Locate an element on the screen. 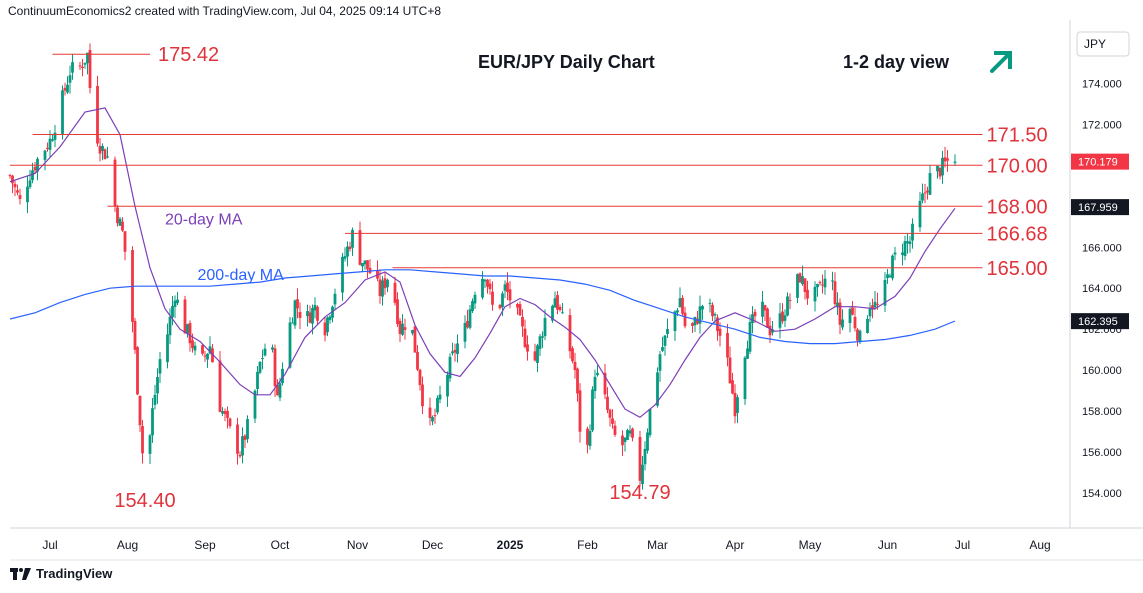 This screenshot has height=593, width=1143. price-tick-label: 156.000 is located at coordinates (1102, 453).